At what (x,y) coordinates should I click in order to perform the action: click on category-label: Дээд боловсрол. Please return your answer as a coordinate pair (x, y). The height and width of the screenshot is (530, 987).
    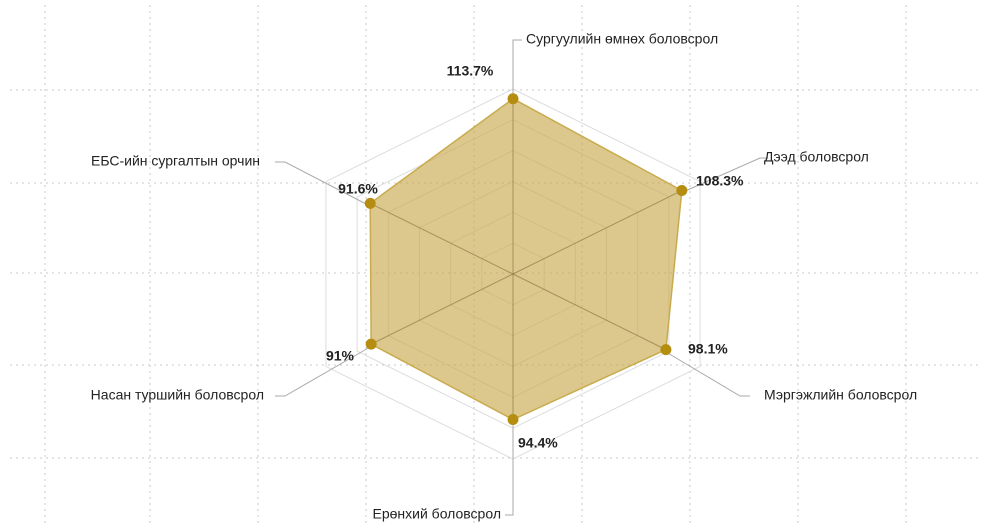
    Looking at the image, I should click on (816, 157).